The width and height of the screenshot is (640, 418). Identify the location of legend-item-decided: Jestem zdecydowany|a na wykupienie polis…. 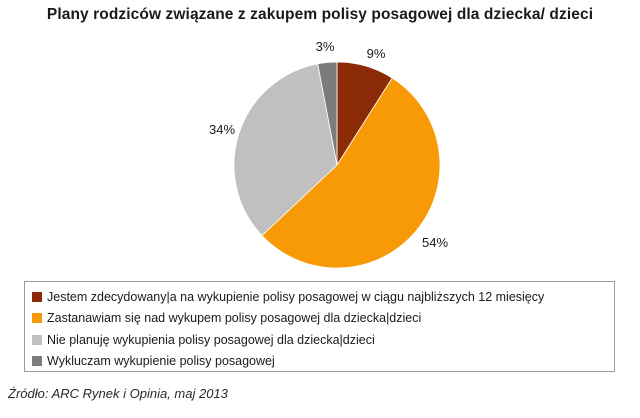
(323, 297).